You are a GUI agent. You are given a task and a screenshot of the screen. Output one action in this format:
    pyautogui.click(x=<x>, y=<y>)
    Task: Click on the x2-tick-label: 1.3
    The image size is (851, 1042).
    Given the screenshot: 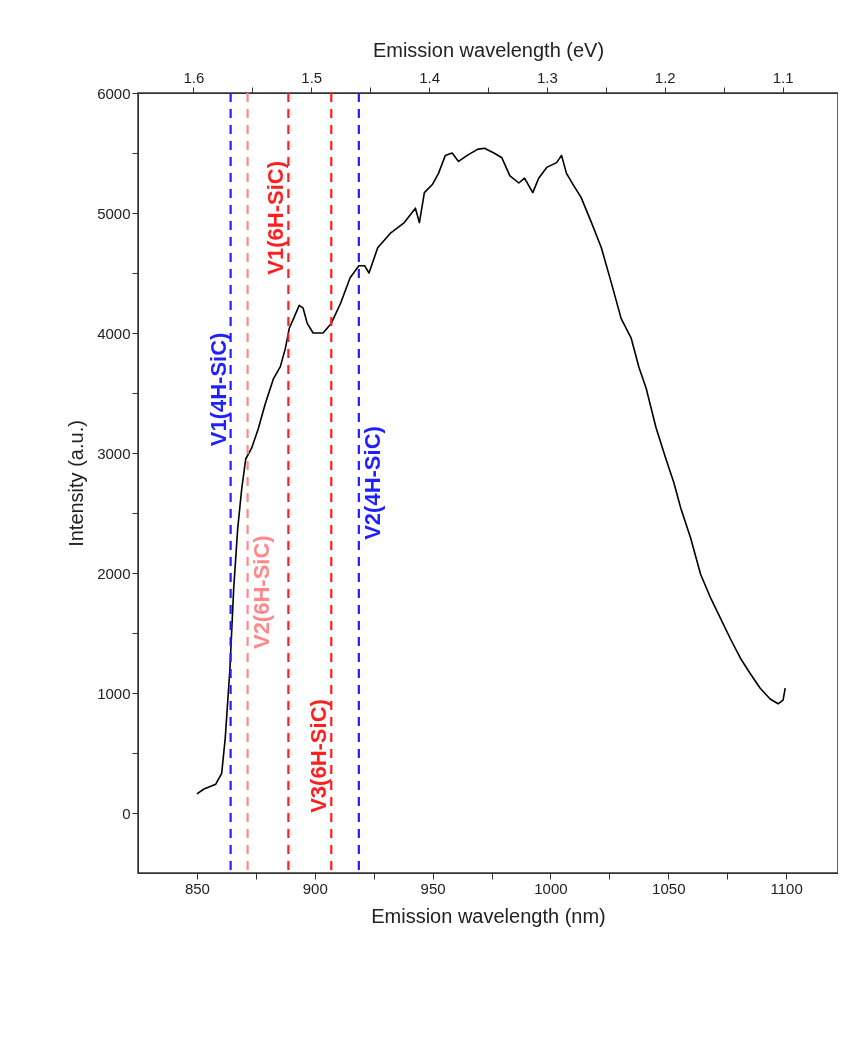 What is the action you would take?
    pyautogui.click(x=547, y=77)
    